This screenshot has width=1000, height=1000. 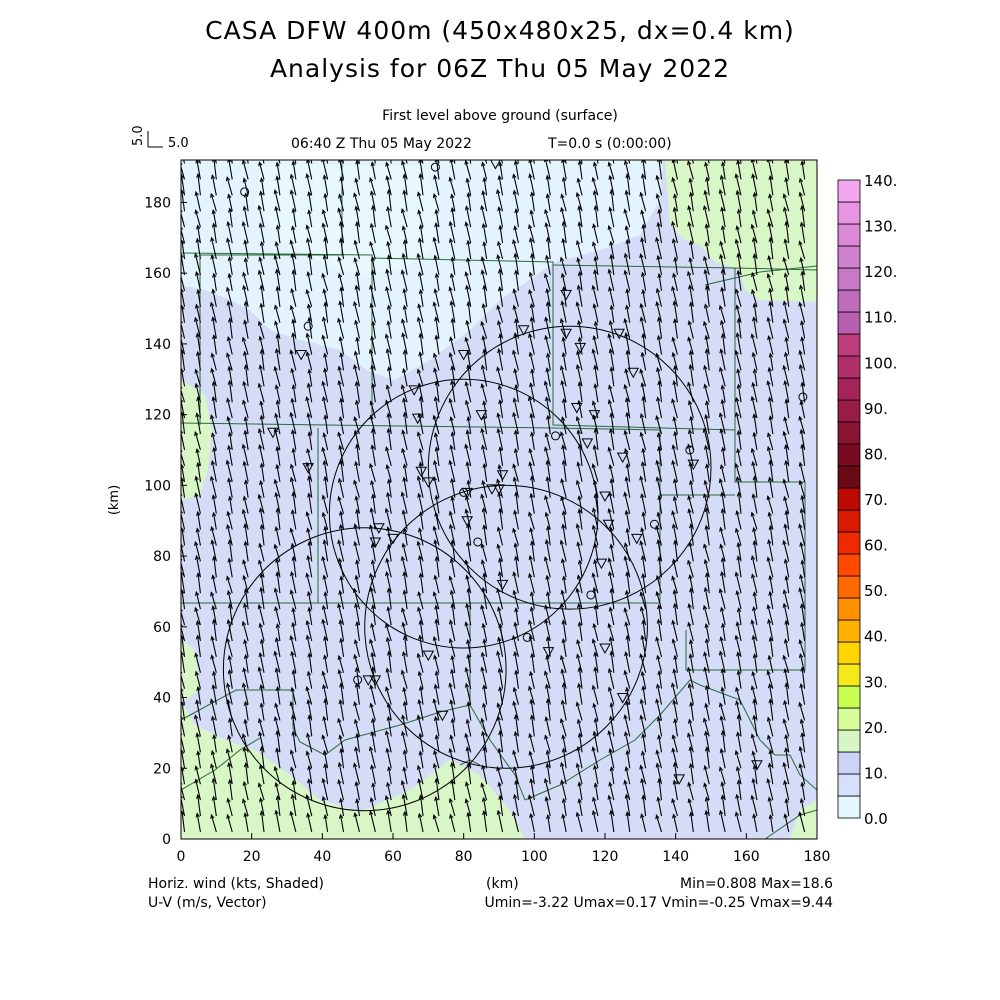 I want to click on station-triangle, so click(x=693, y=465).